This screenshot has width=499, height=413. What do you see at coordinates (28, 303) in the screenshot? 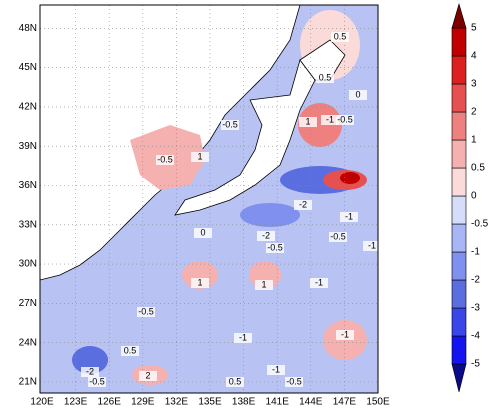
I see `lat-label: 27N` at bounding box center [28, 303].